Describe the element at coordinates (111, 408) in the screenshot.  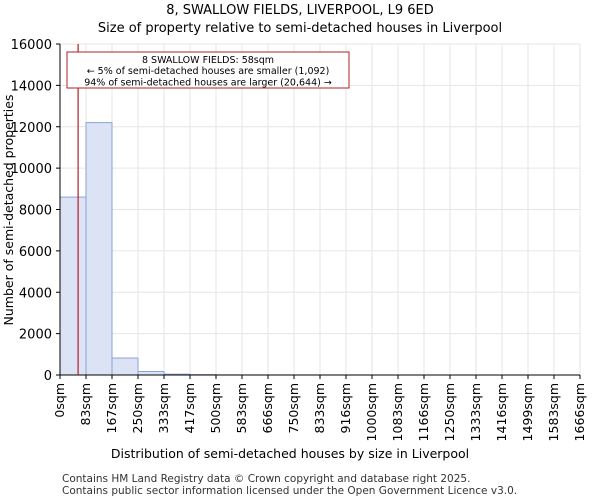
I see `x-tick-label: 167sqm` at that location.